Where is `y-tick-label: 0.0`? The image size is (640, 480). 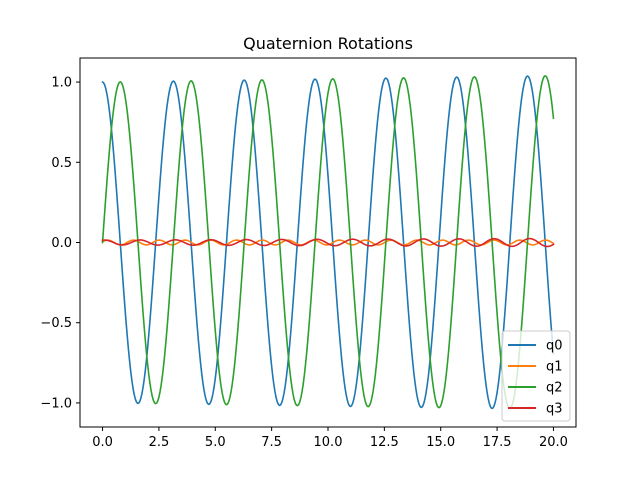
y-tick-label: 0.0 is located at coordinates (61, 243).